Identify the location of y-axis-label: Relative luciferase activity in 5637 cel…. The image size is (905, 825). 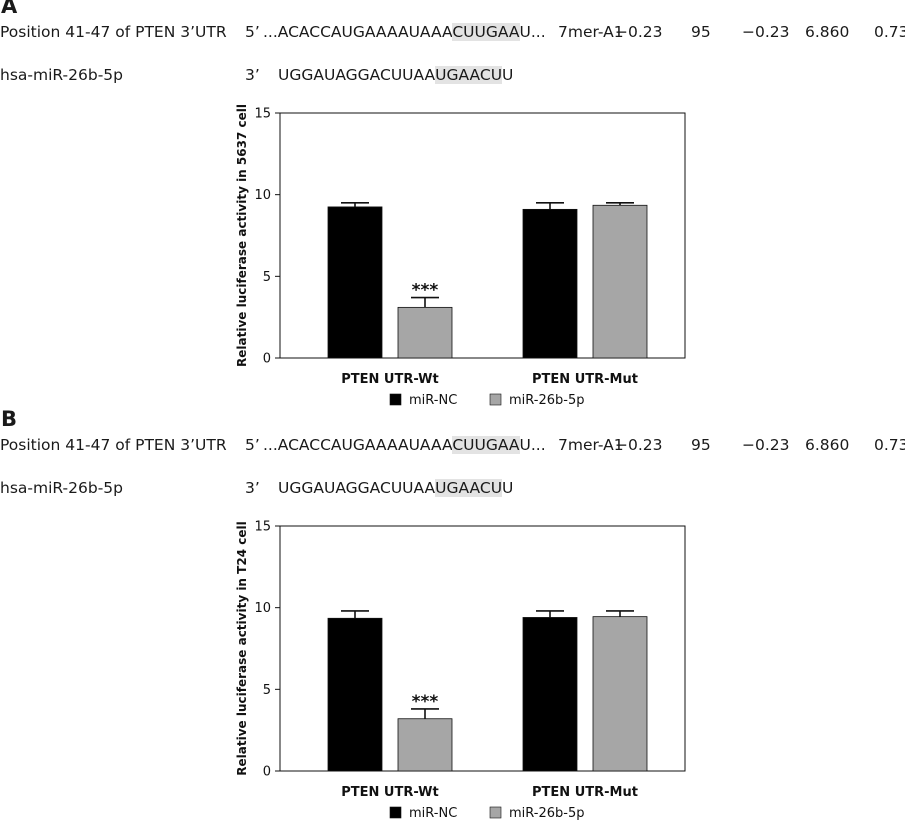
(242, 235).